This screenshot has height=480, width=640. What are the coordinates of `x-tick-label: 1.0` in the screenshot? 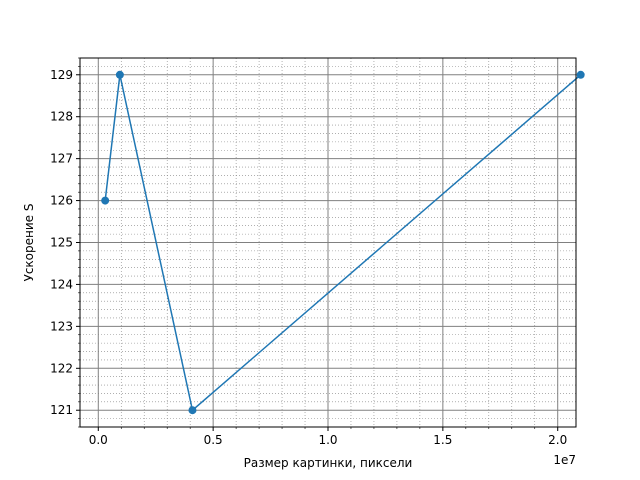 It's located at (327, 440).